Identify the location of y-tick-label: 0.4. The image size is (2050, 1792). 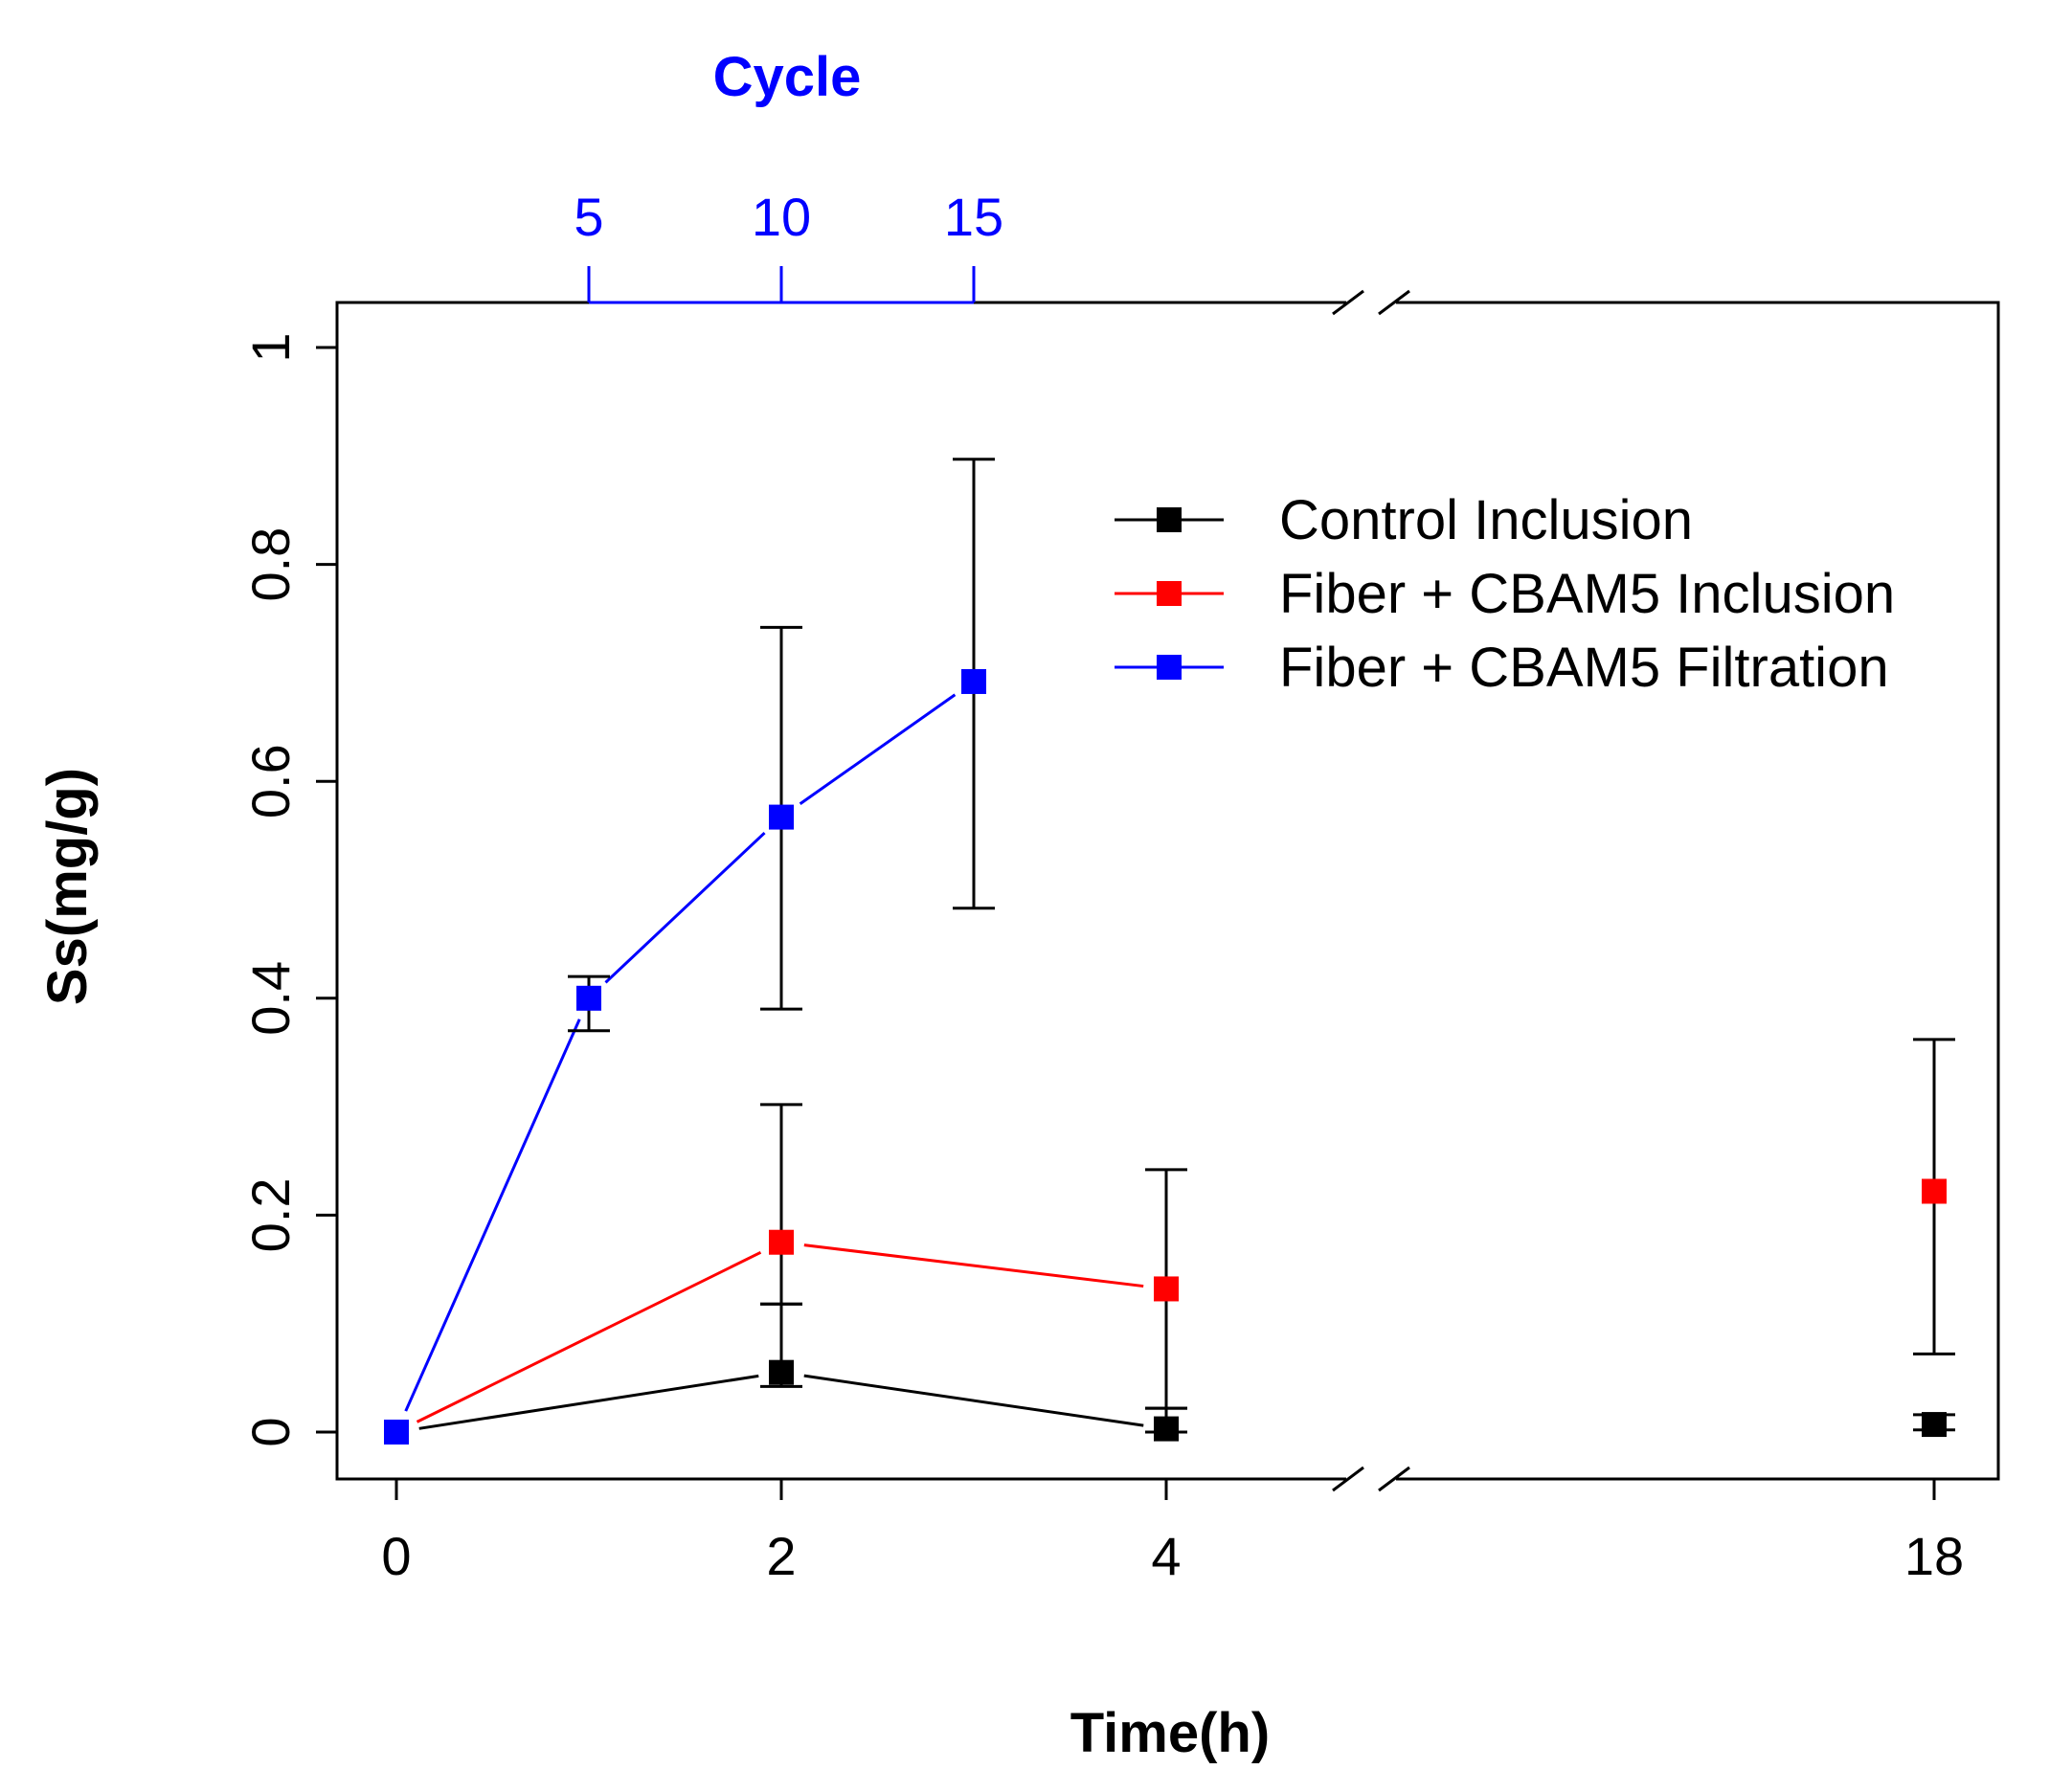
(270, 999).